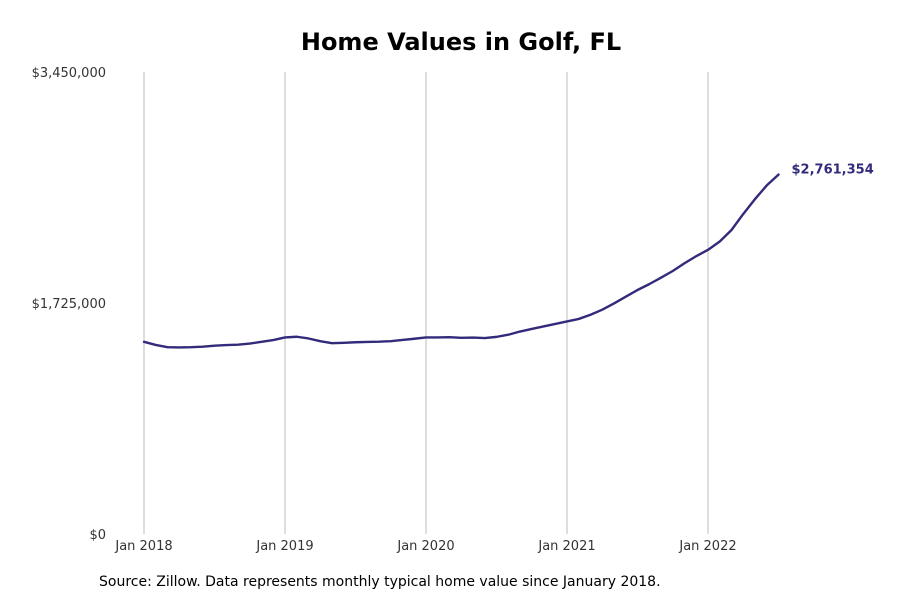  What do you see at coordinates (143, 546) in the screenshot?
I see `x-tick-label: Jan 2018` at bounding box center [143, 546].